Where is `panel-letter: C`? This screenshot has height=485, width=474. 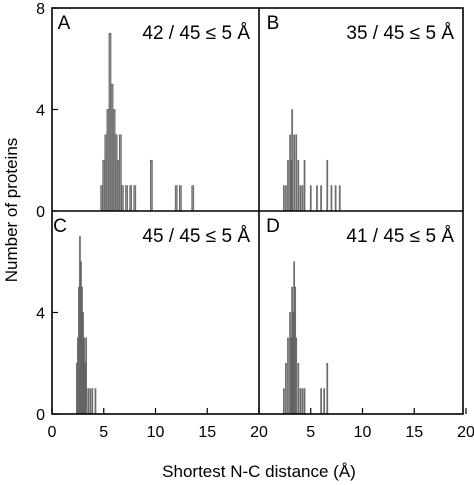
panel-letter: C is located at coordinates (60, 226).